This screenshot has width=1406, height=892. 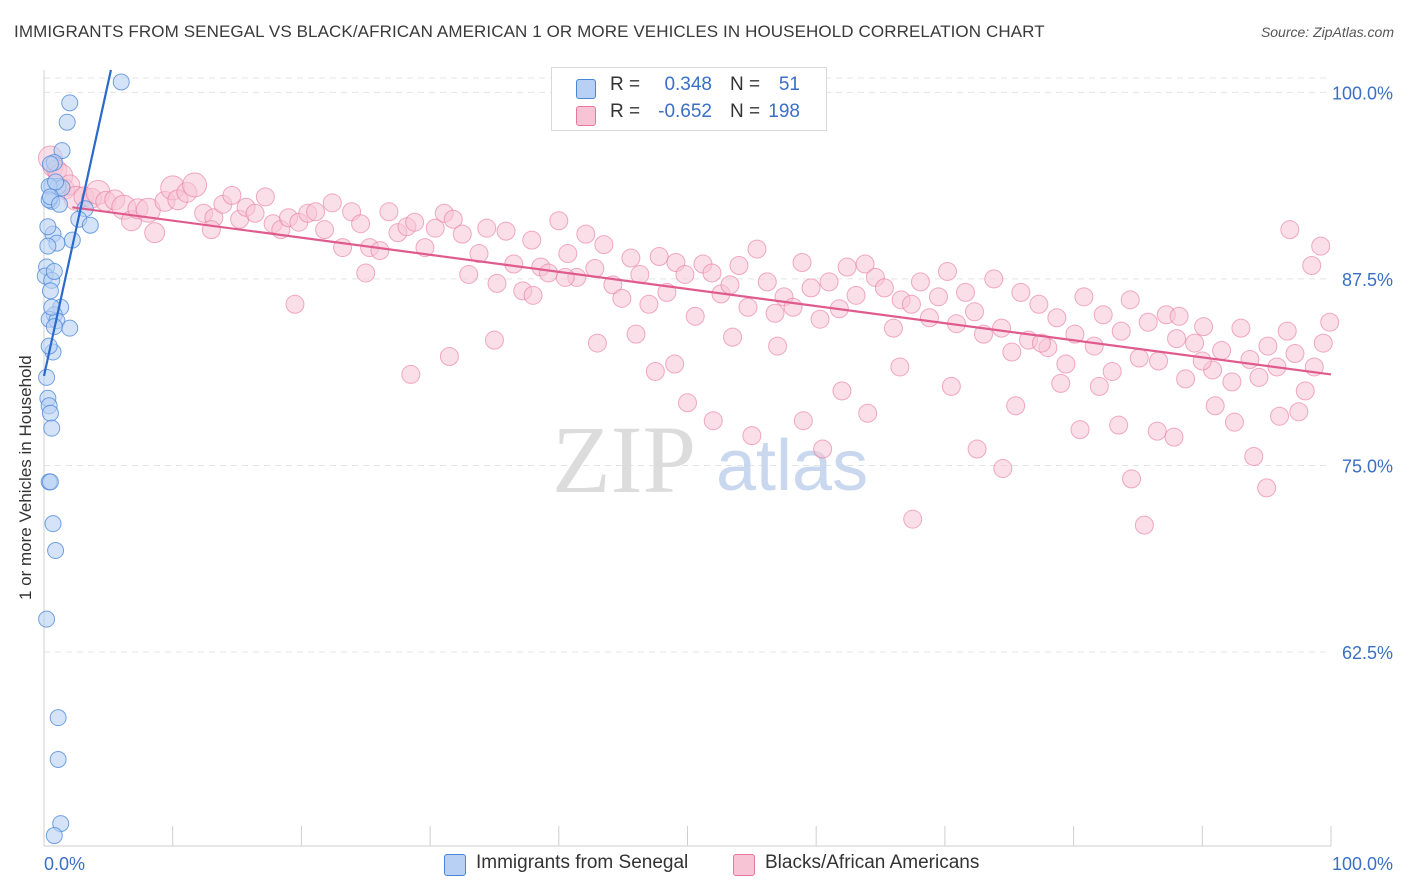 I want to click on n-value: 51, so click(x=789, y=84).